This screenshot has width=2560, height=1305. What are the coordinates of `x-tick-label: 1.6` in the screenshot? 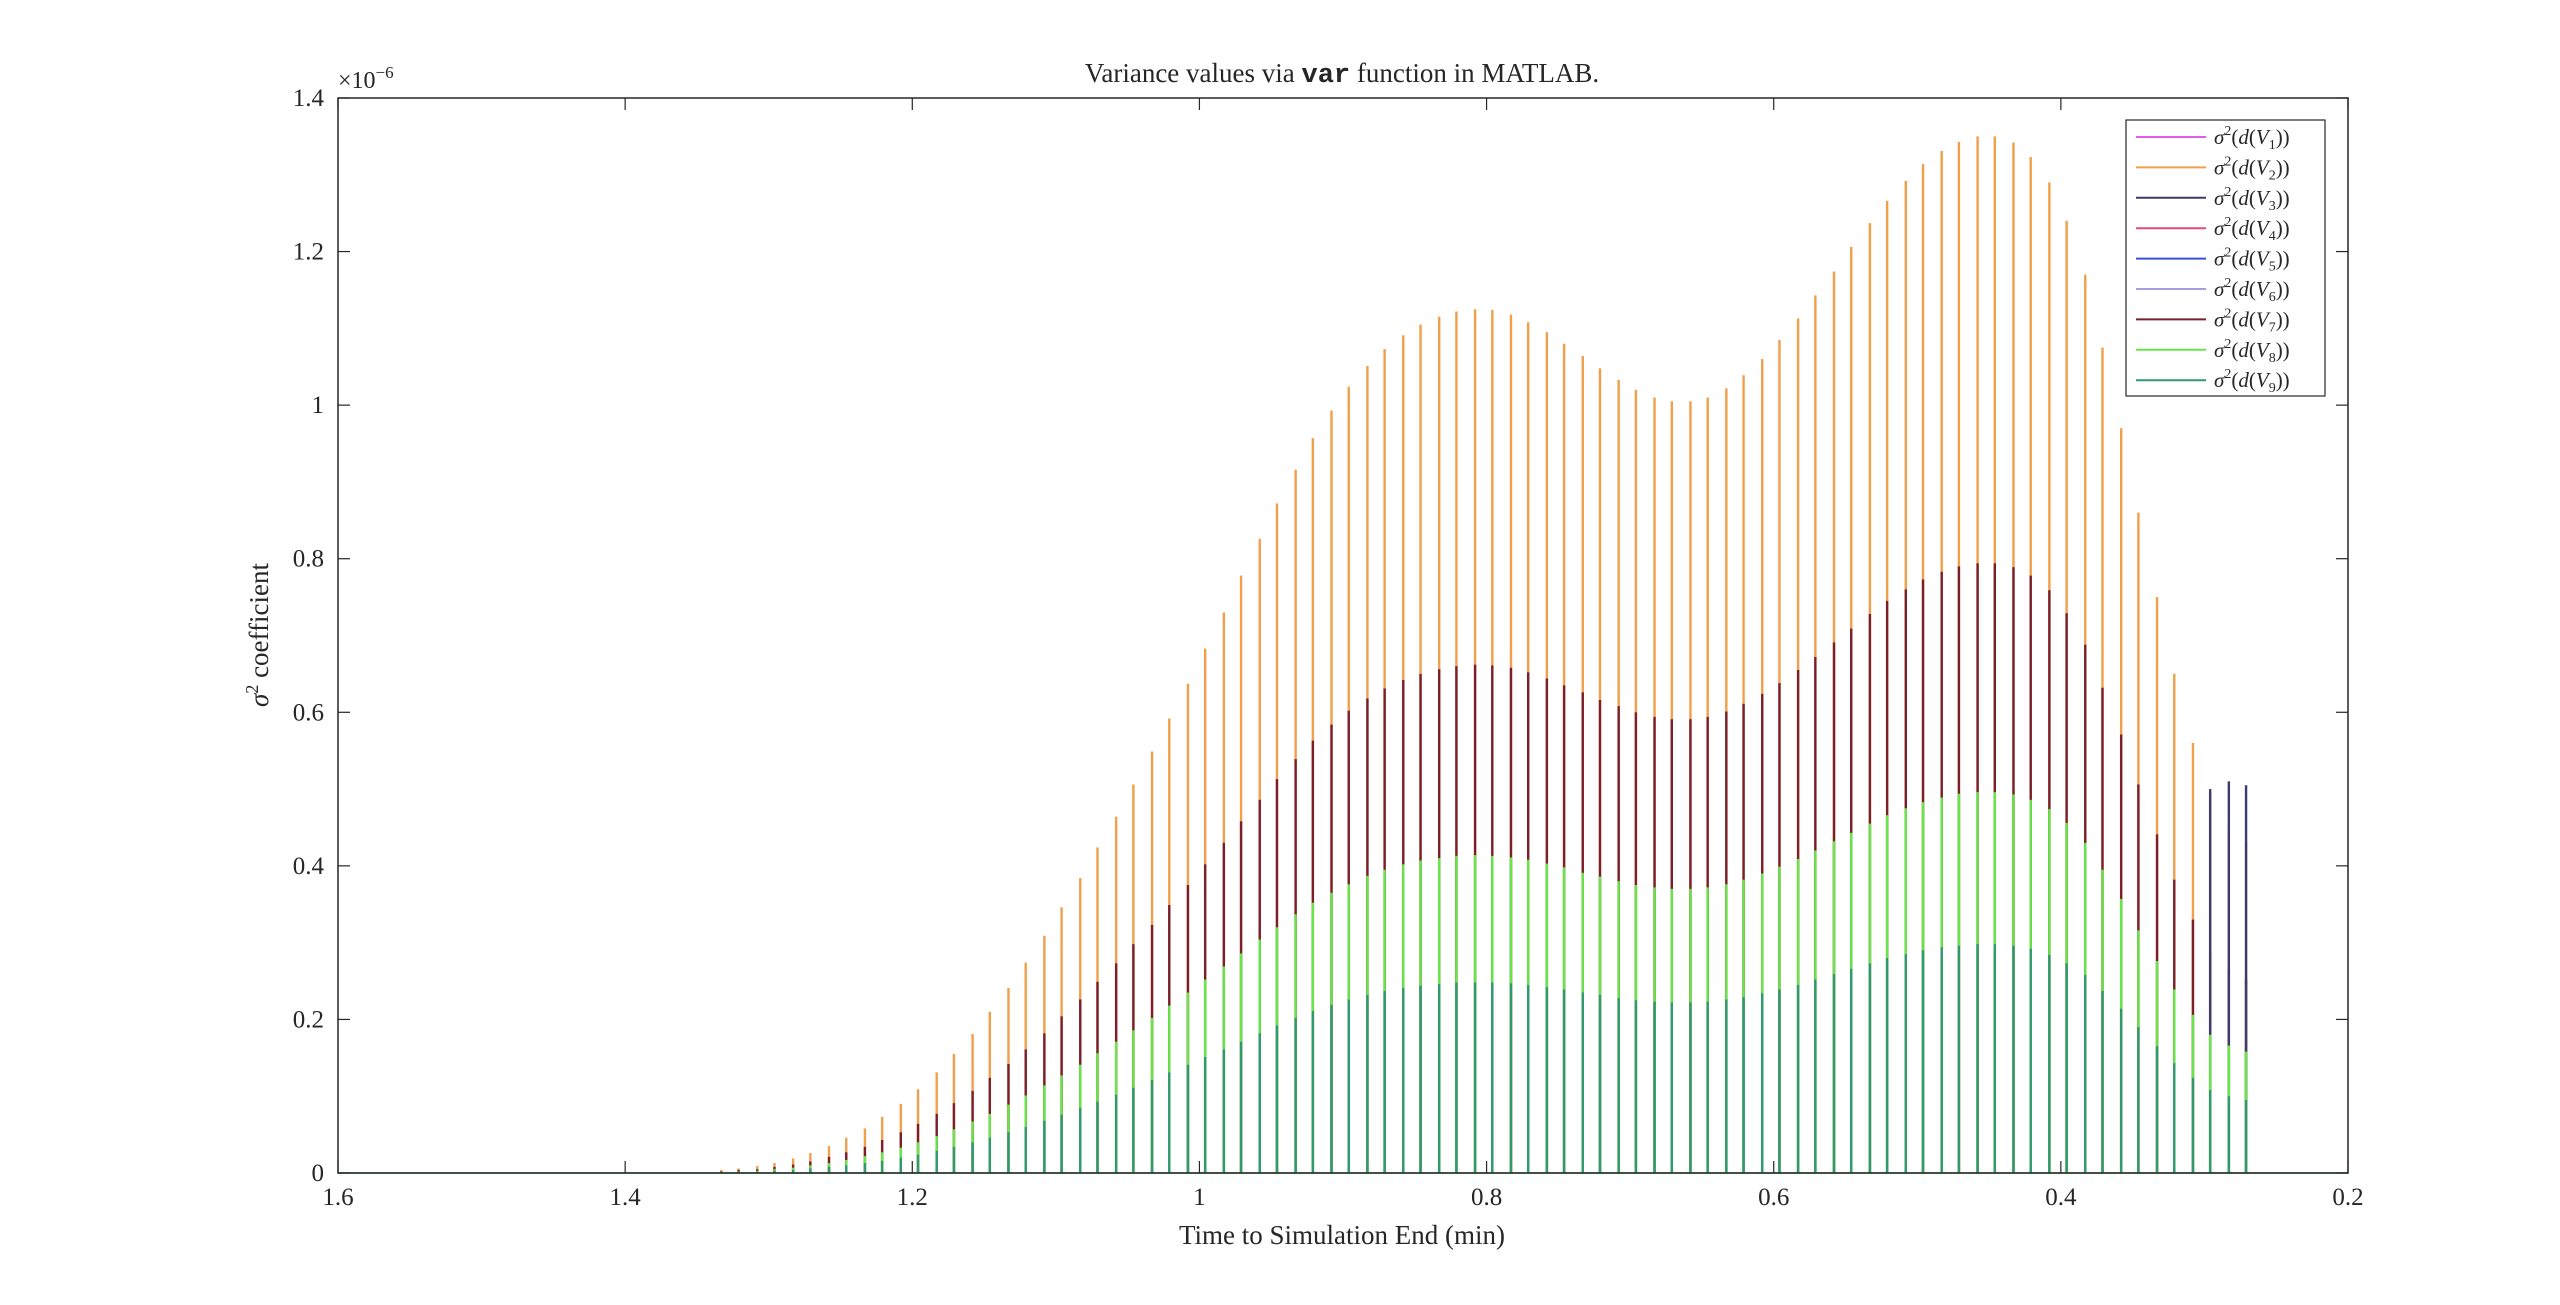 It's located at (337, 1197).